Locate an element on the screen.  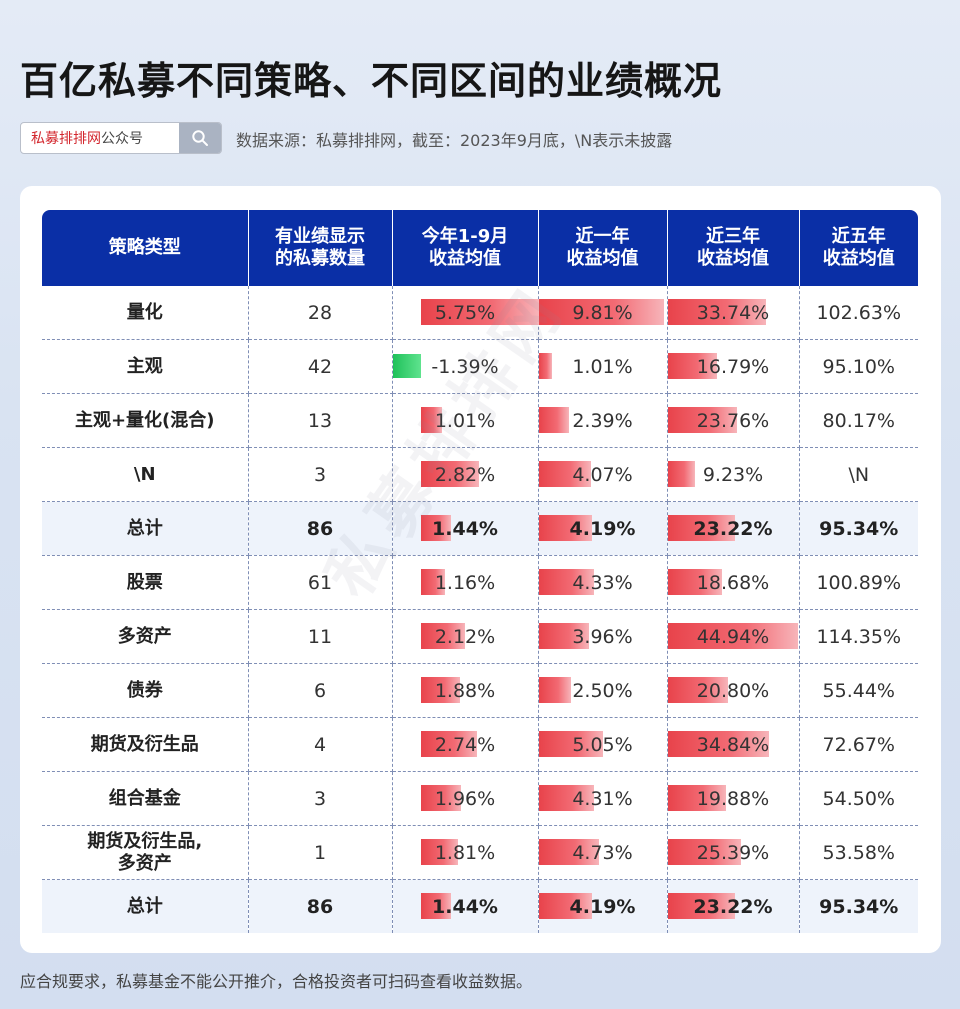
return-value: 1.96% is located at coordinates (465, 798).